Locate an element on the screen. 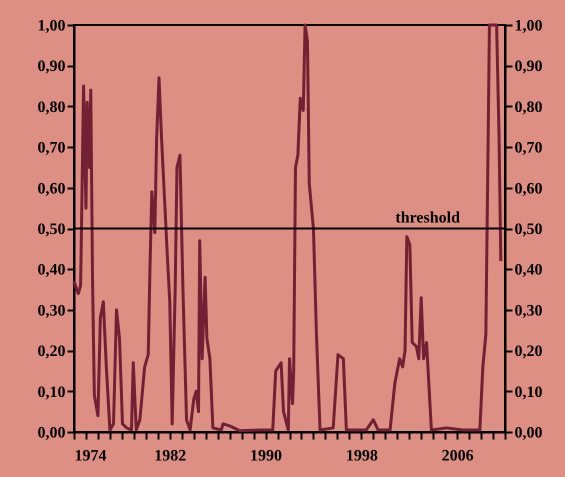 Image resolution: width=565 pixels, height=477 pixels. y2-tick-label: 0,80 is located at coordinates (528, 107).